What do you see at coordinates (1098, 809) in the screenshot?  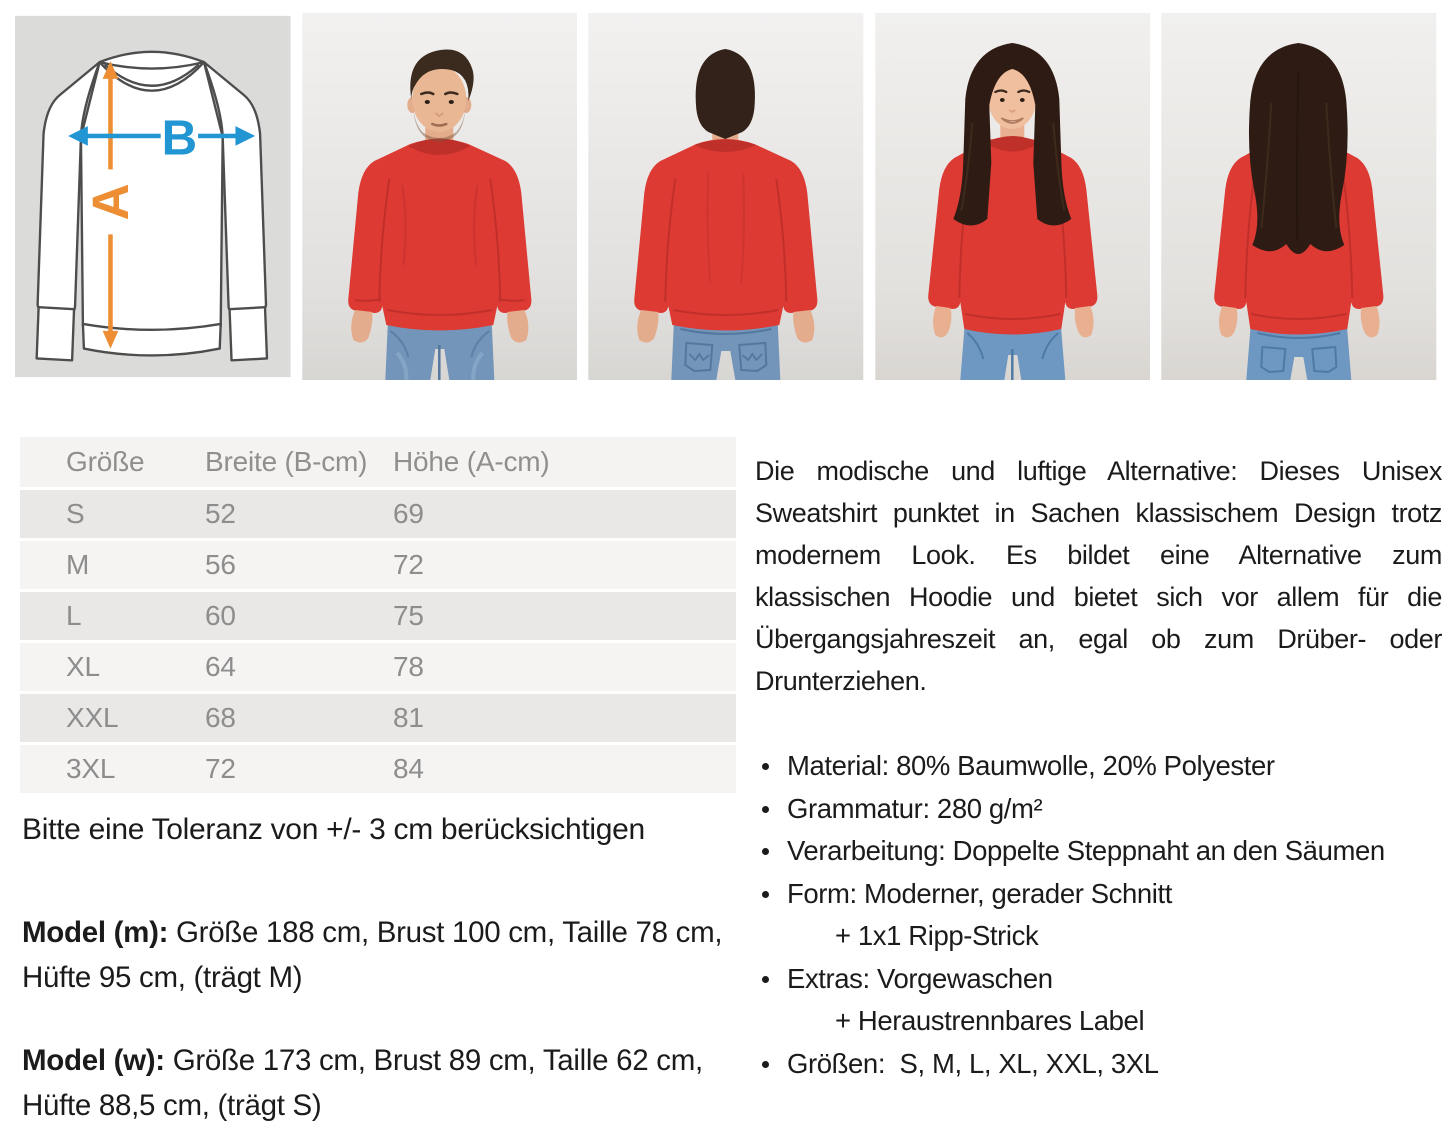 I see `list-item: Grammatur: 280 g/m²` at bounding box center [1098, 809].